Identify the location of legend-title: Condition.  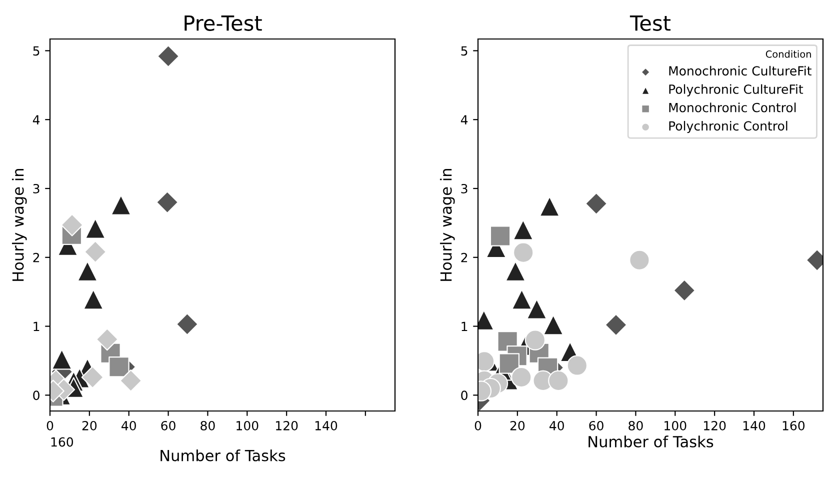
(788, 54).